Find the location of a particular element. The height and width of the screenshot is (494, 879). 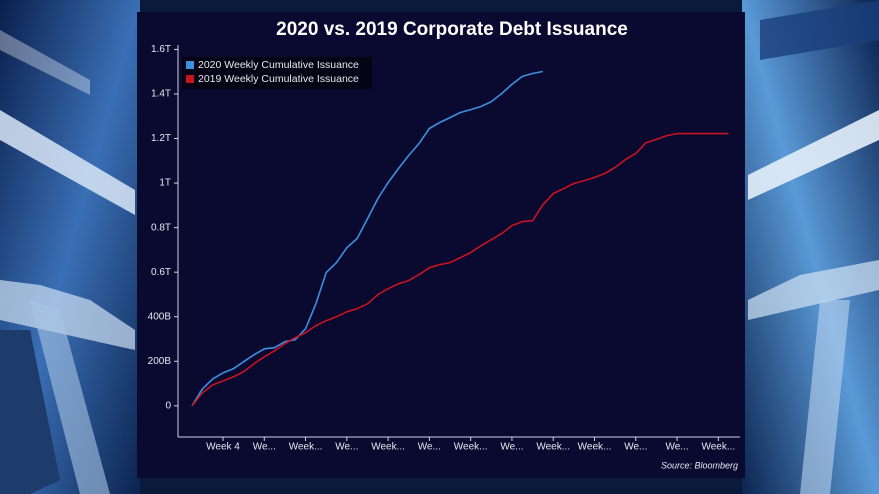

y-tick-label: 0.8T is located at coordinates (161, 227).